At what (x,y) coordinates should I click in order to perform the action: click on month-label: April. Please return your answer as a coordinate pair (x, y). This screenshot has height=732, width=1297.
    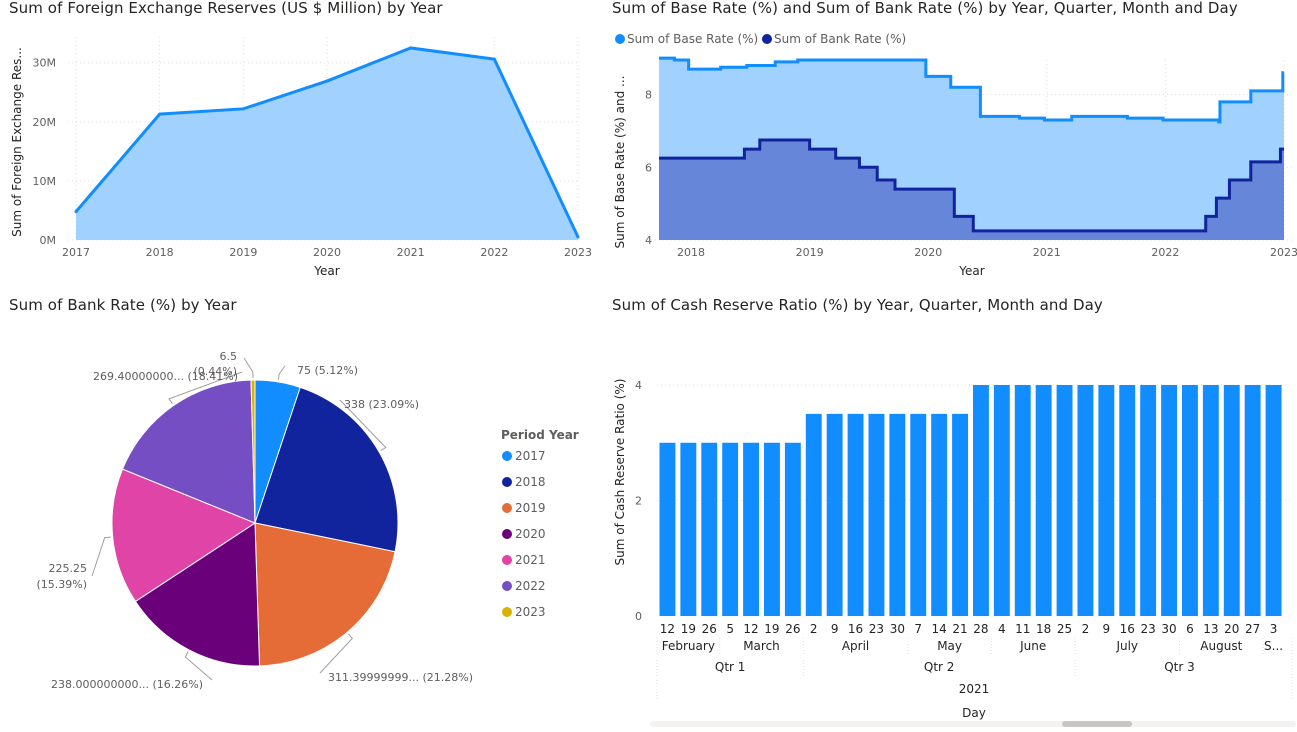
    Looking at the image, I should click on (855, 646).